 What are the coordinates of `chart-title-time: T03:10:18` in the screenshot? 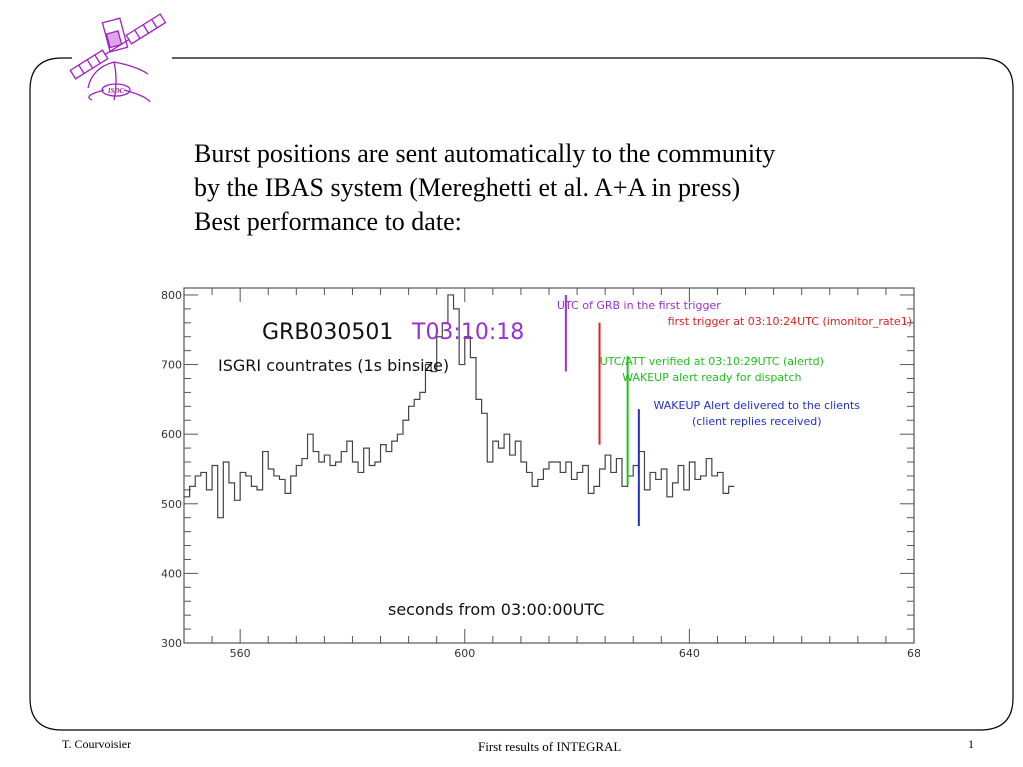 It's located at (467, 332).